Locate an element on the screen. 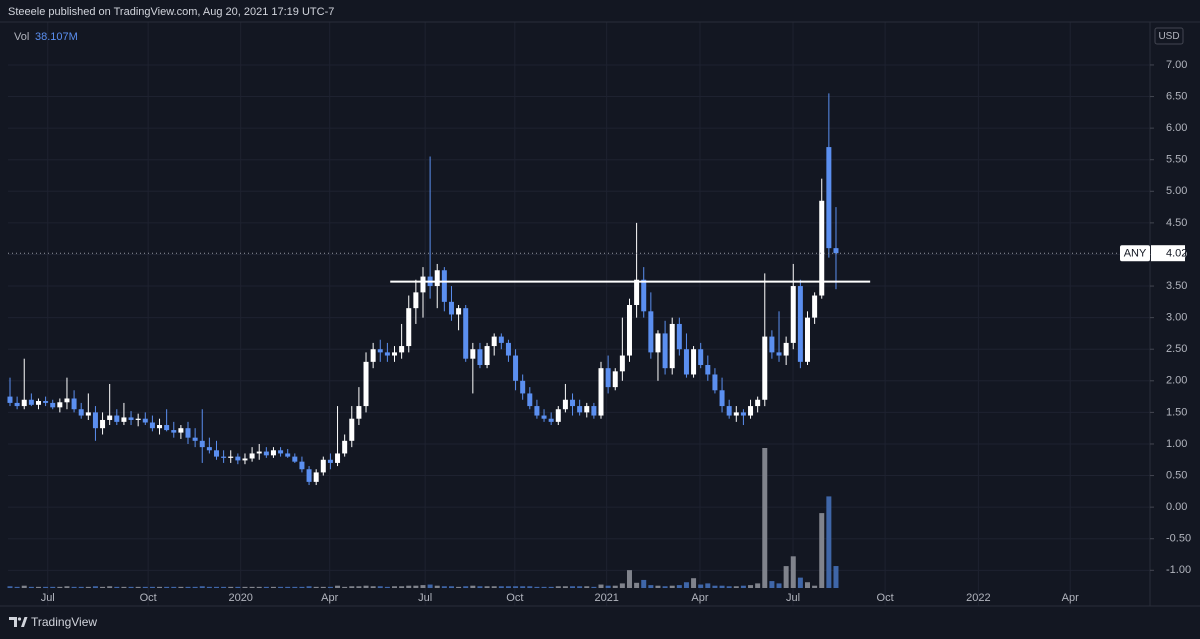 The image size is (1200, 639). y-tick-label: 6.50 is located at coordinates (1176, 96).